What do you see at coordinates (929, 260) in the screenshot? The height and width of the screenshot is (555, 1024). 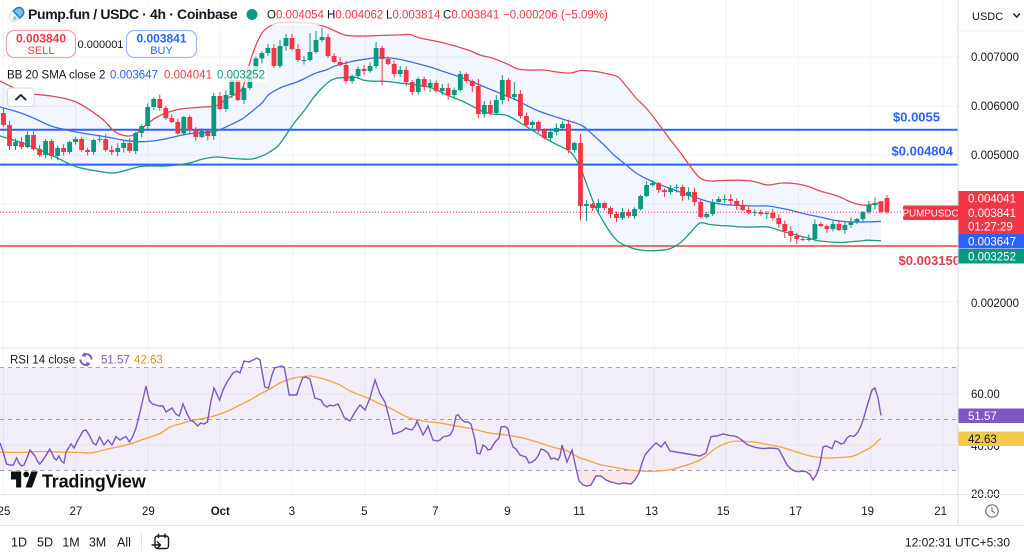 I see `svg-text: $0.003150` at bounding box center [929, 260].